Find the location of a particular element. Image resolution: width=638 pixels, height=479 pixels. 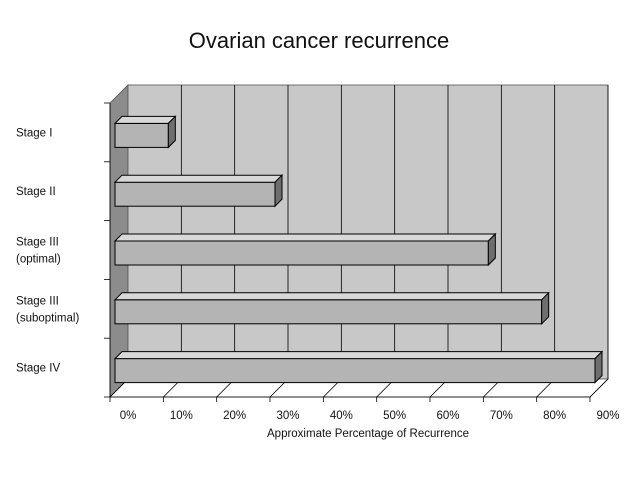

category-label-line: (optimal) is located at coordinates (38, 260).